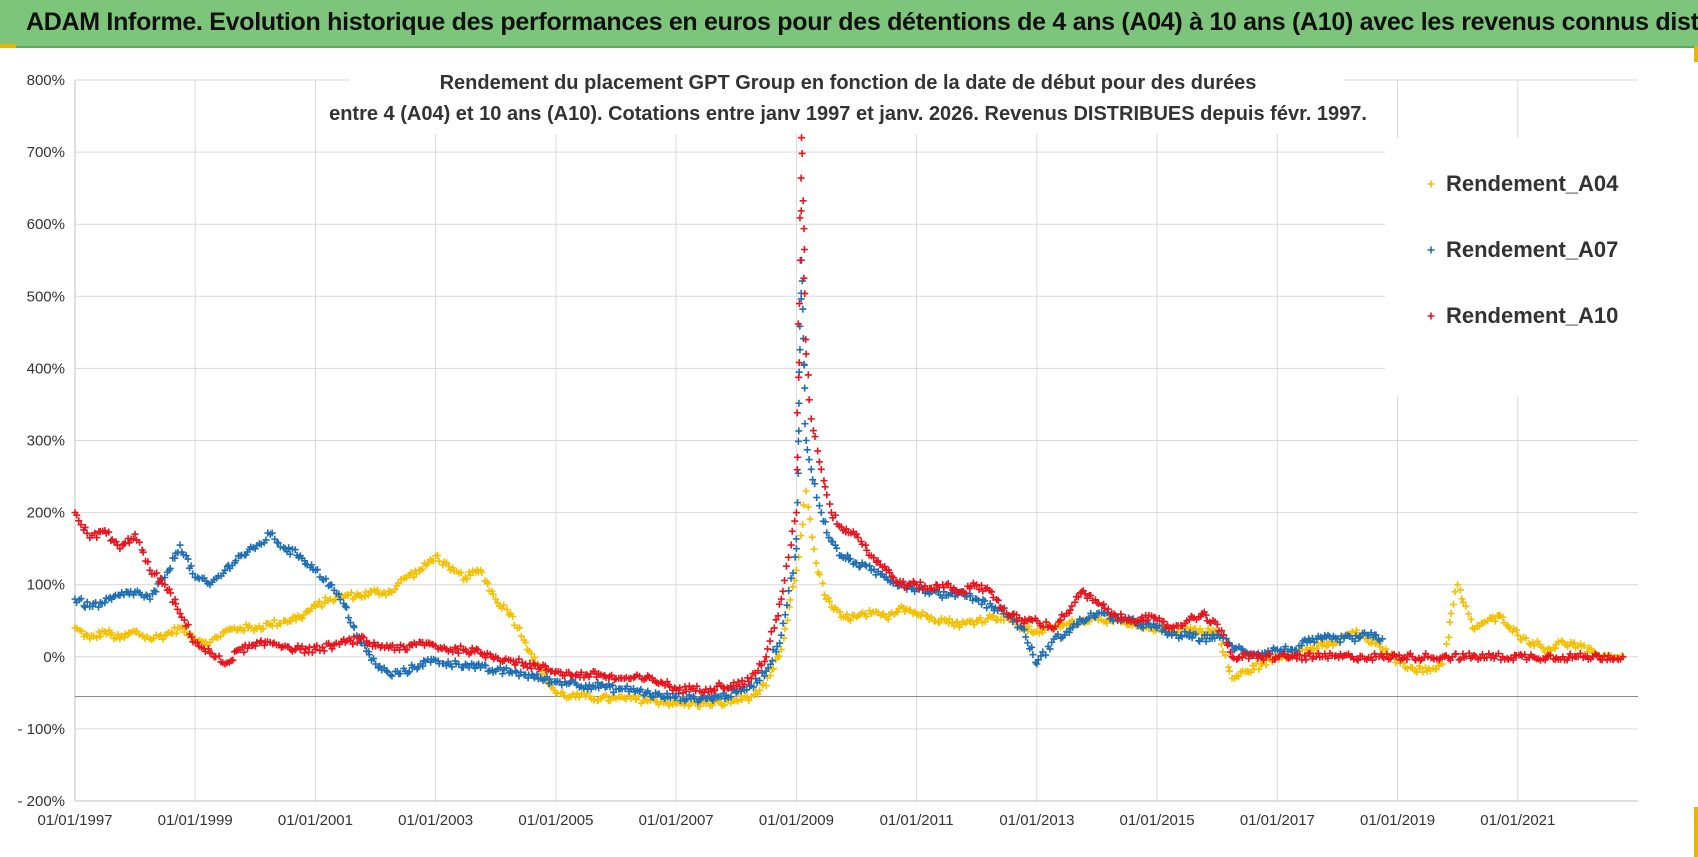  What do you see at coordinates (8, 46) in the screenshot?
I see `corner-accent-top-left` at bounding box center [8, 46].